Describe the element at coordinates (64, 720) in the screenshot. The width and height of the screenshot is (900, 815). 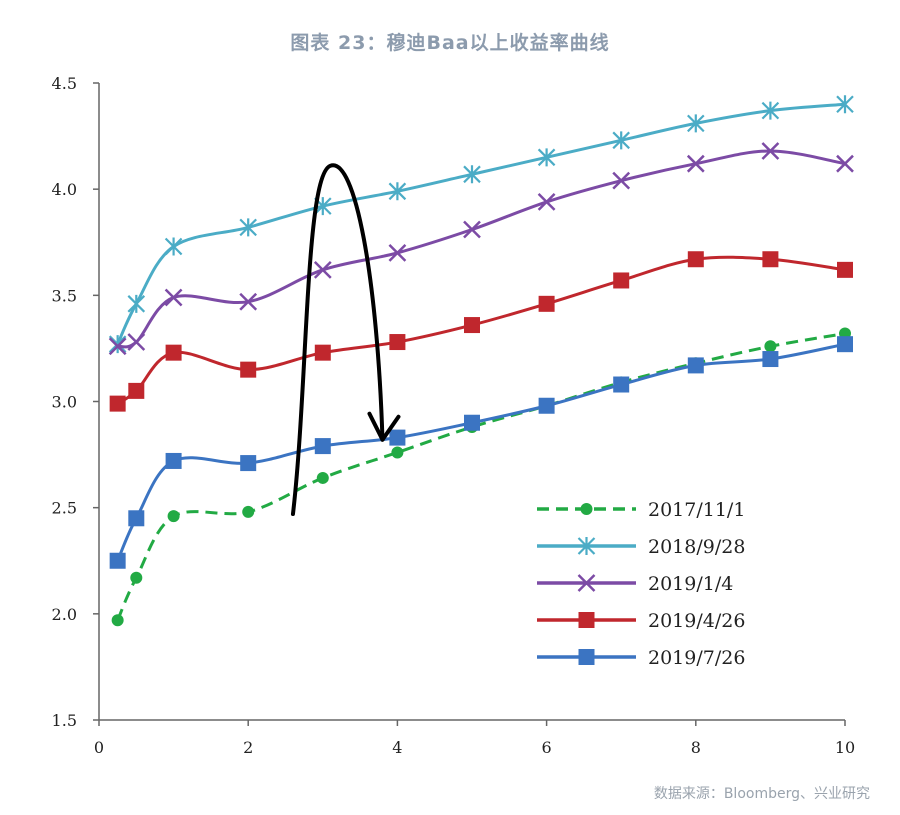
I see `y-tick-label: 1.5` at that location.